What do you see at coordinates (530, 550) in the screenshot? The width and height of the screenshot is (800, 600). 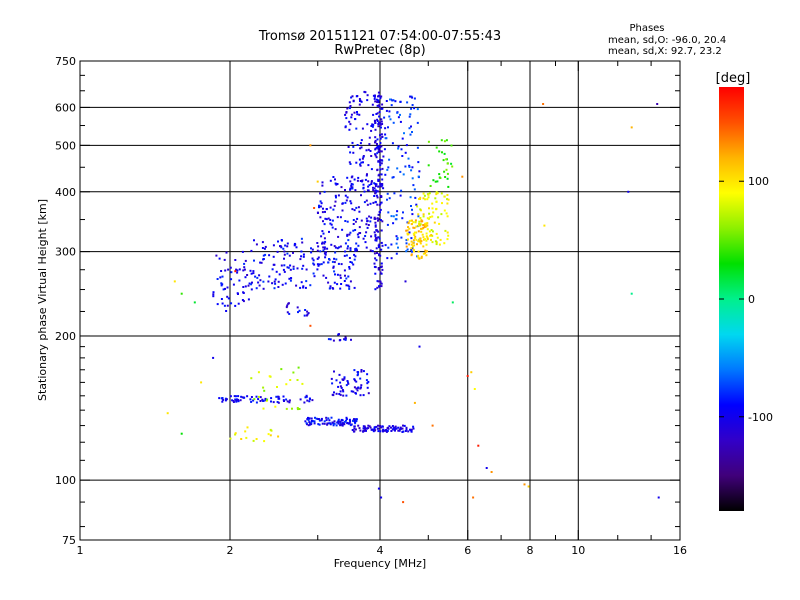 I see `x-tick-label: 8` at bounding box center [530, 550].